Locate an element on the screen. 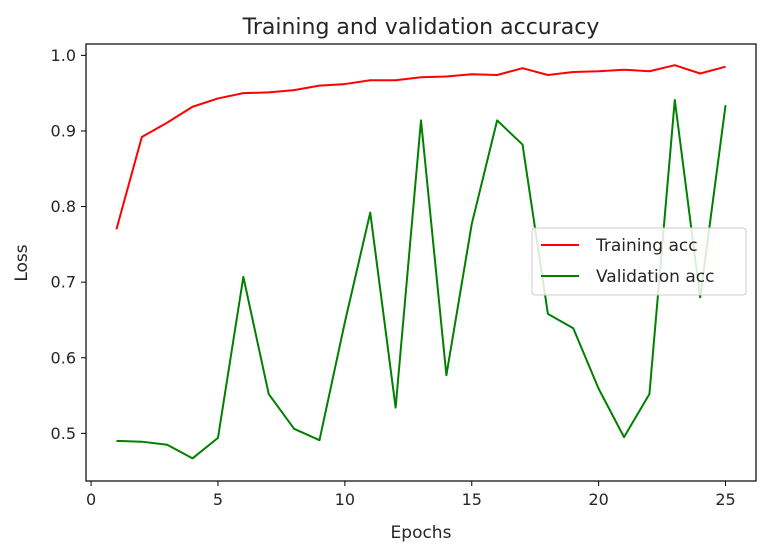 This screenshot has height=556, width=778. y-tick-label: 0.5 is located at coordinates (63, 433).